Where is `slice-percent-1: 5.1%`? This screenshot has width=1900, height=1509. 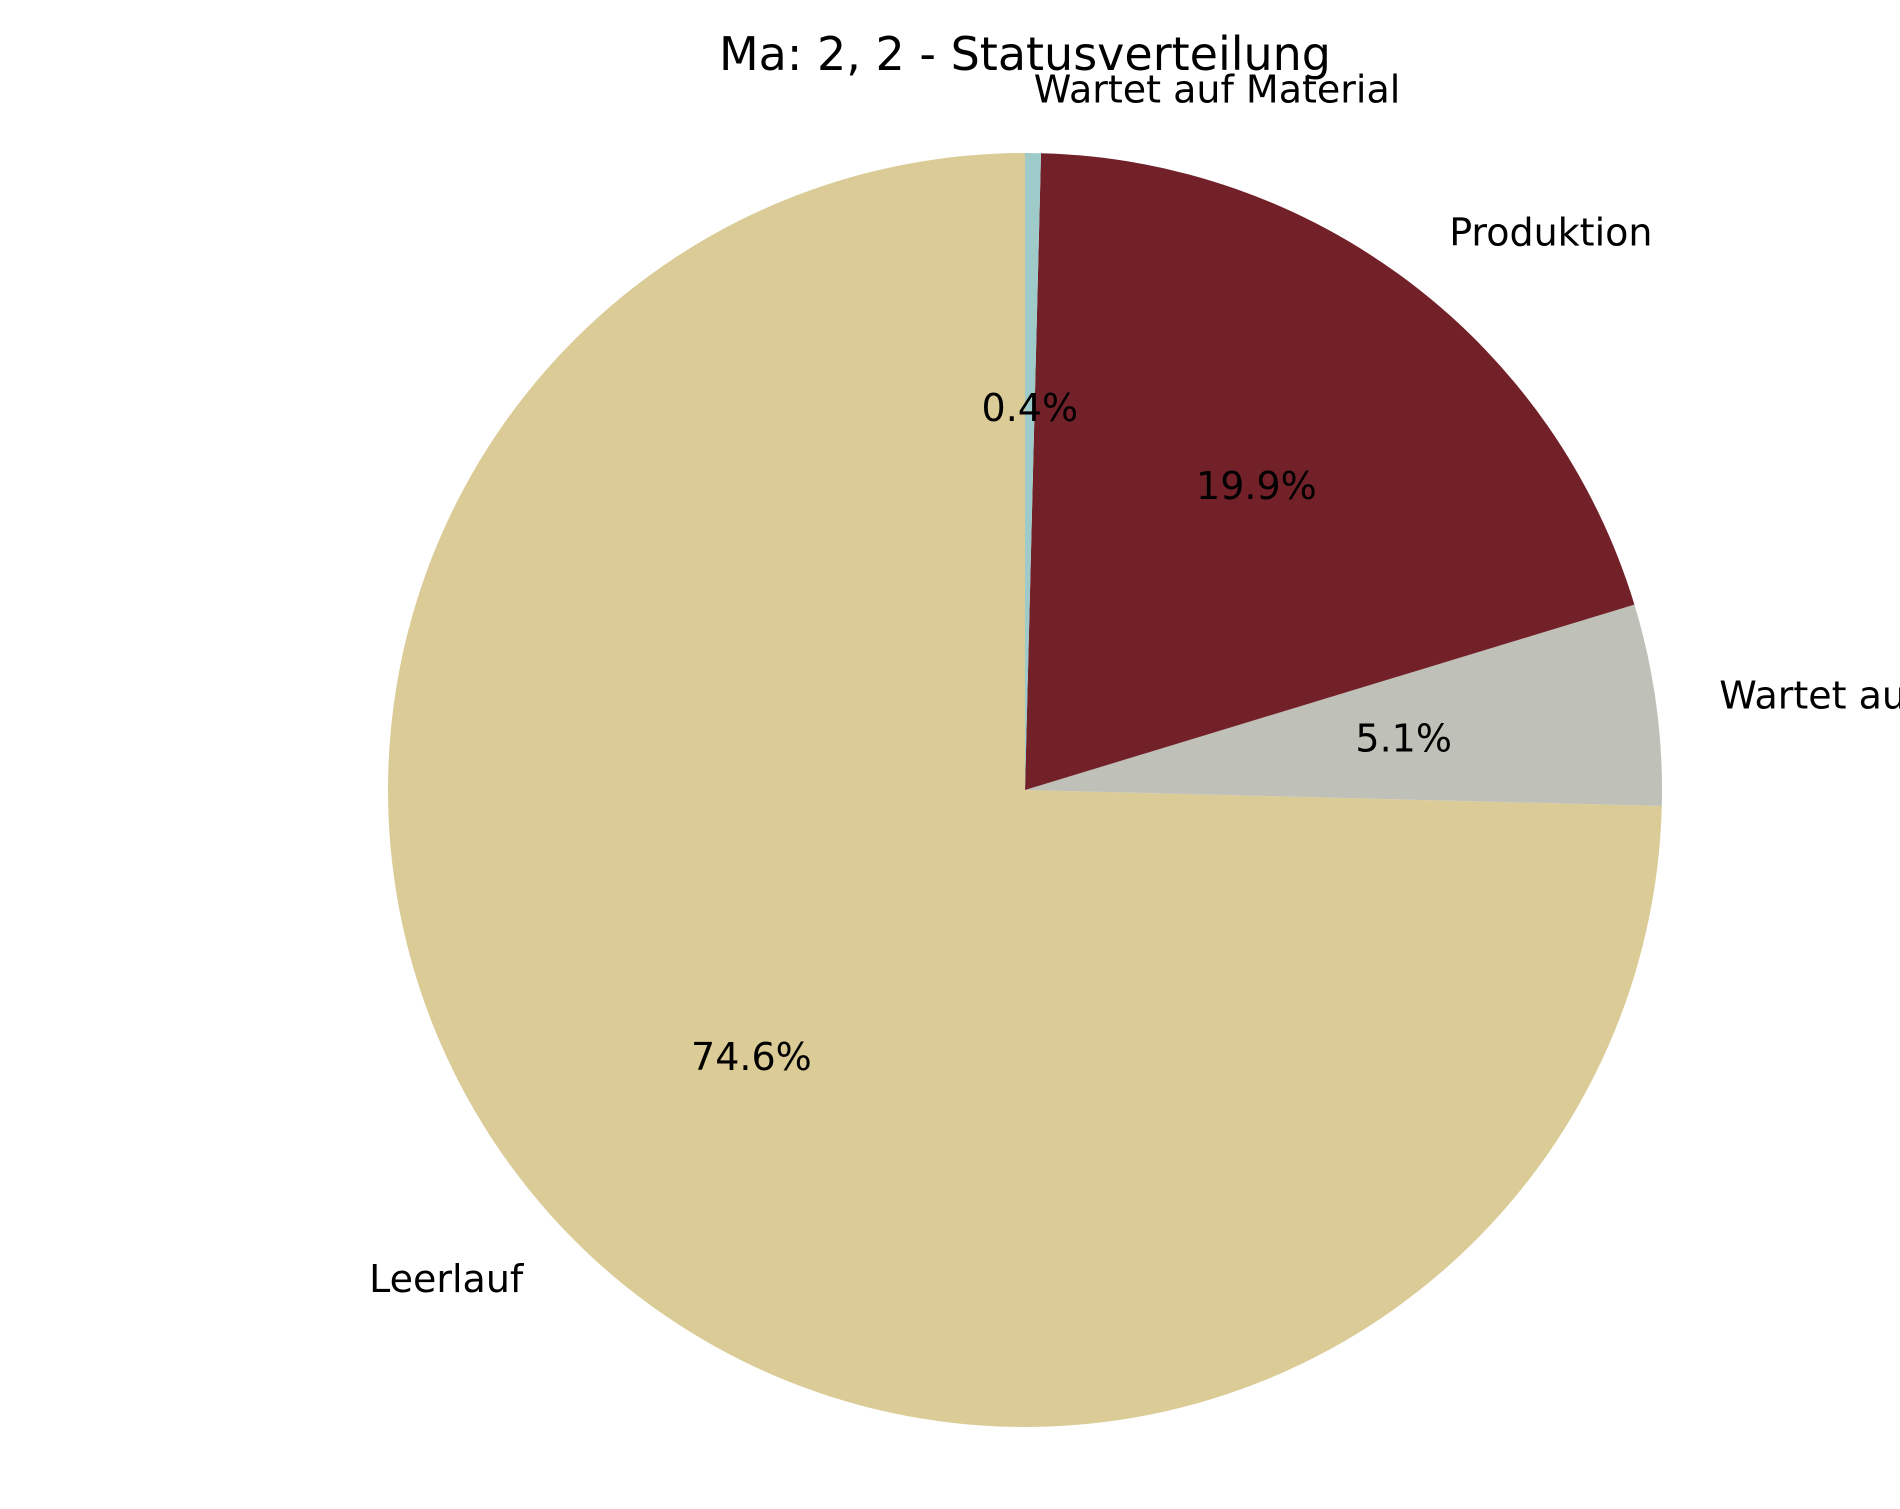
slice-percent-1: 5.1% is located at coordinates (1403, 739).